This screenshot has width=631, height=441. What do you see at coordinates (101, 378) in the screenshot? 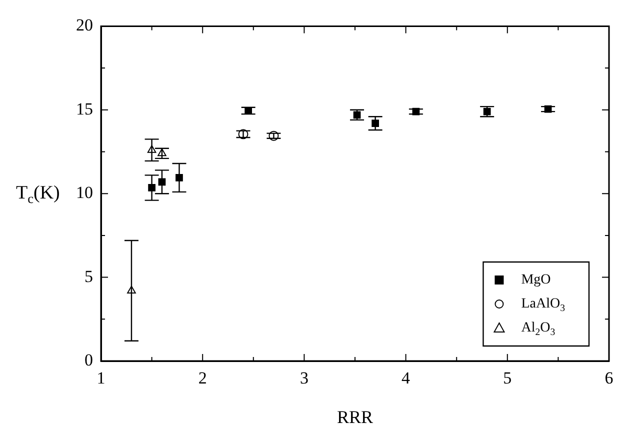
I see `x-tick-label: 1` at bounding box center [101, 378].